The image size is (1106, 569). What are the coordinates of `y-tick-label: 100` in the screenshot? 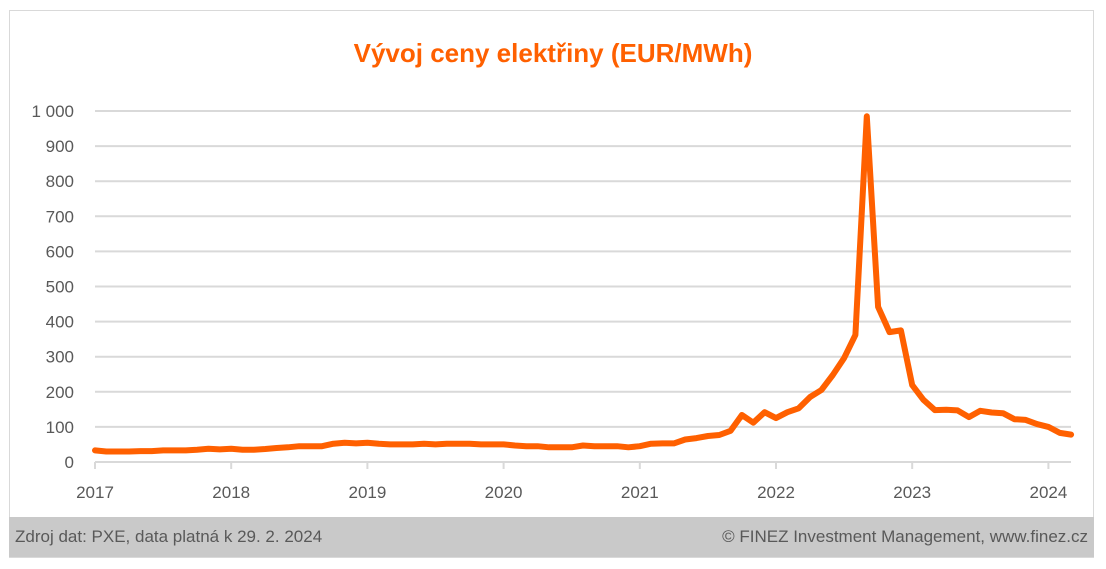 It's located at (60, 427).